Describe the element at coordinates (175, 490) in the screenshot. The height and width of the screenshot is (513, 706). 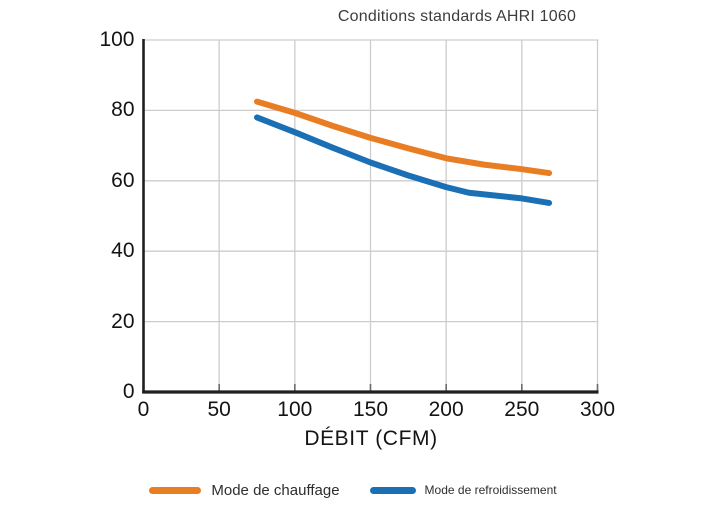
I see `chauffage-swatch-icon` at that location.